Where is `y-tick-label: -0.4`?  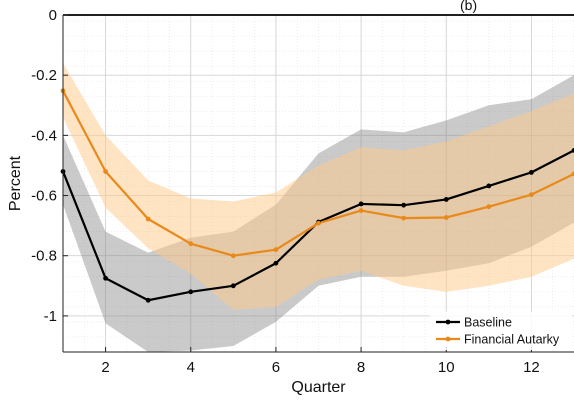
y-tick-label: -0.4 is located at coordinates (44, 135).